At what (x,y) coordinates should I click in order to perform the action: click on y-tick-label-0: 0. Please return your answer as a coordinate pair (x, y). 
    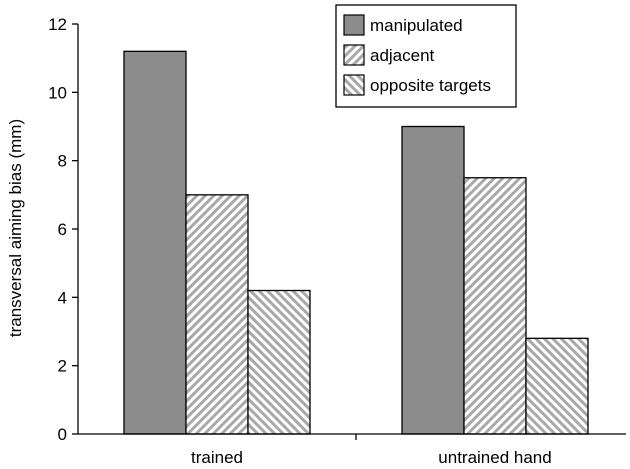
    Looking at the image, I should click on (62, 434).